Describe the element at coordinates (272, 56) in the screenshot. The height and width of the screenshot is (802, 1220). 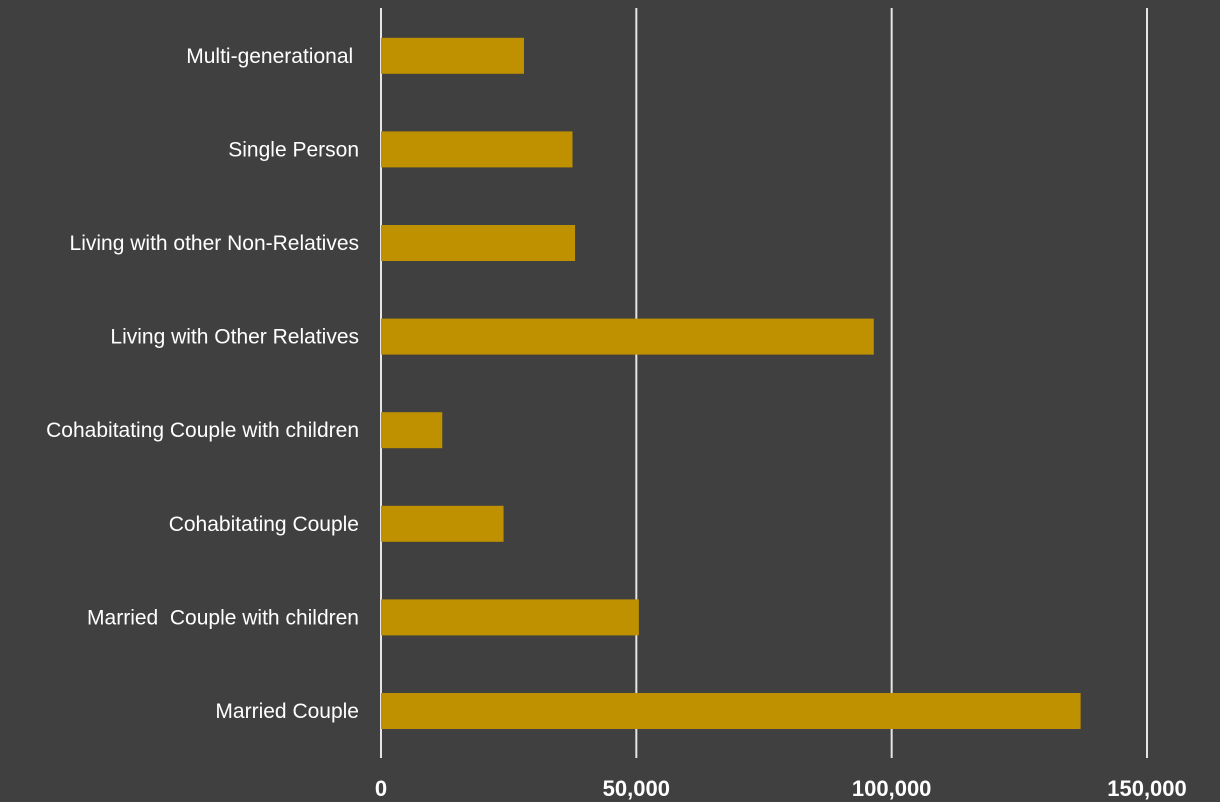
I see `category-label-7: Multi-generational` at that location.